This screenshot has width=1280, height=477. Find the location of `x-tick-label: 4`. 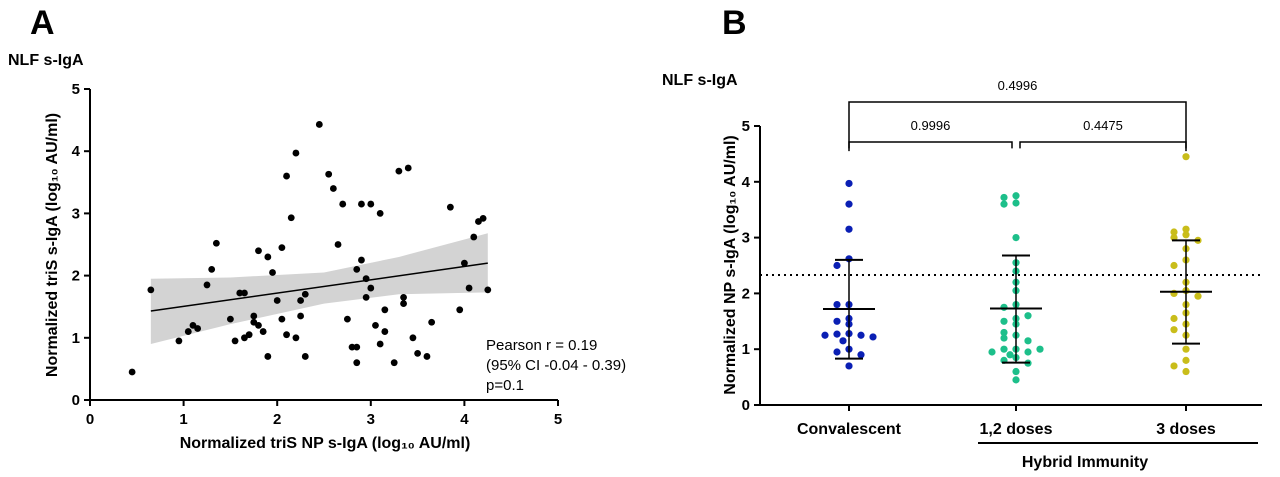

x-tick-label: 4 is located at coordinates (464, 419).